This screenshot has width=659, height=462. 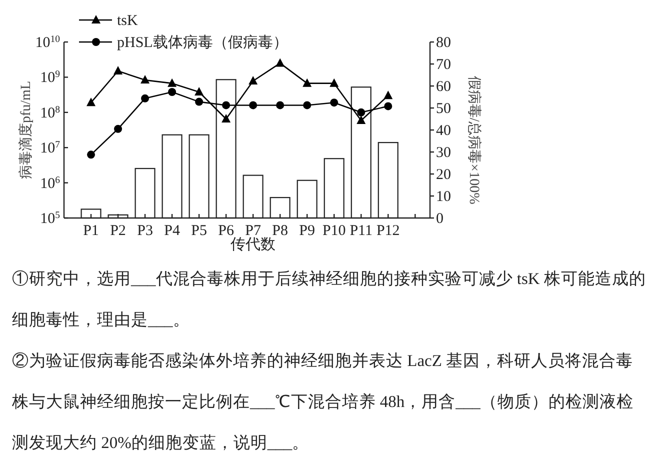 I want to click on y2-tick-label: 50, so click(x=443, y=109).